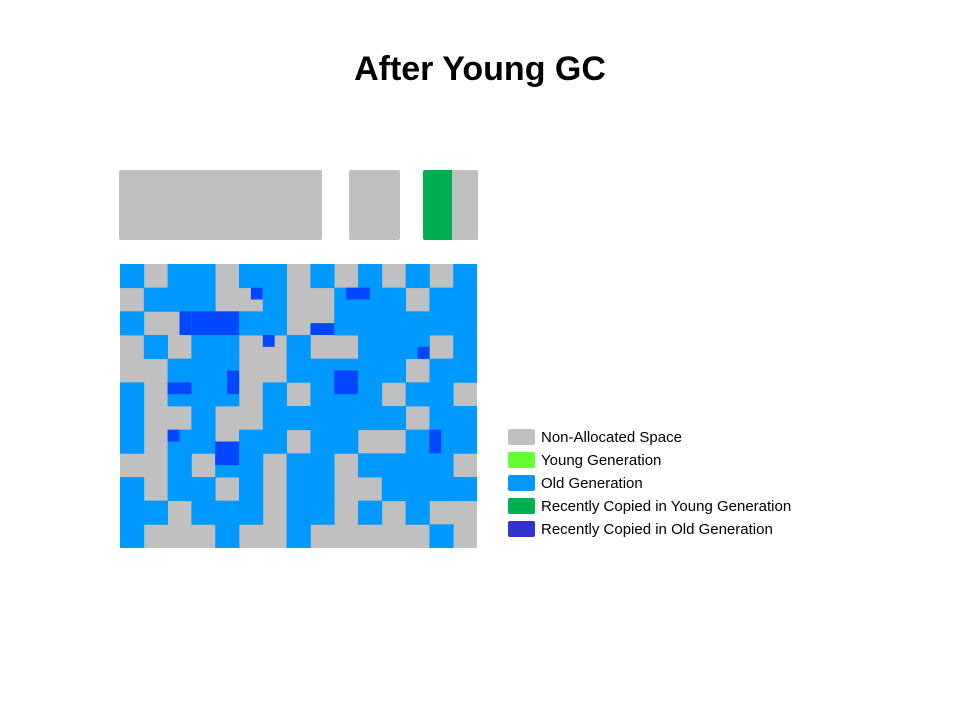 The height and width of the screenshot is (720, 960). What do you see at coordinates (298, 406) in the screenshot?
I see `old-generation-heap` at bounding box center [298, 406].